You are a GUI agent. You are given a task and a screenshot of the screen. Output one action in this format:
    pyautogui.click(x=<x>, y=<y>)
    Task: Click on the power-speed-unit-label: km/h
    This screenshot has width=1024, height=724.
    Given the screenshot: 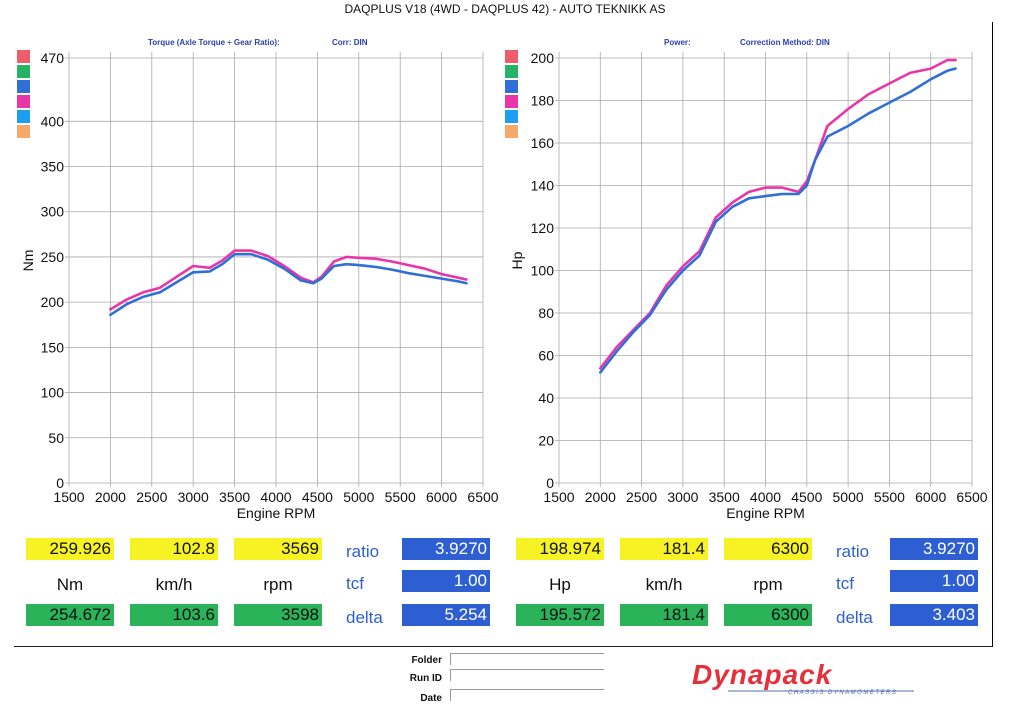 What is the action you would take?
    pyautogui.click(x=664, y=584)
    